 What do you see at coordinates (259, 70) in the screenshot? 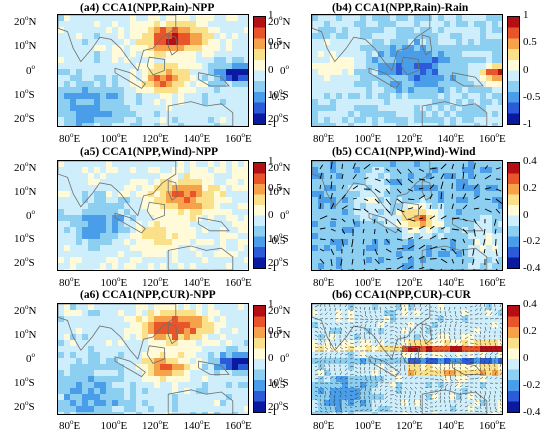
I see `panel-a4-colorbar` at bounding box center [259, 70].